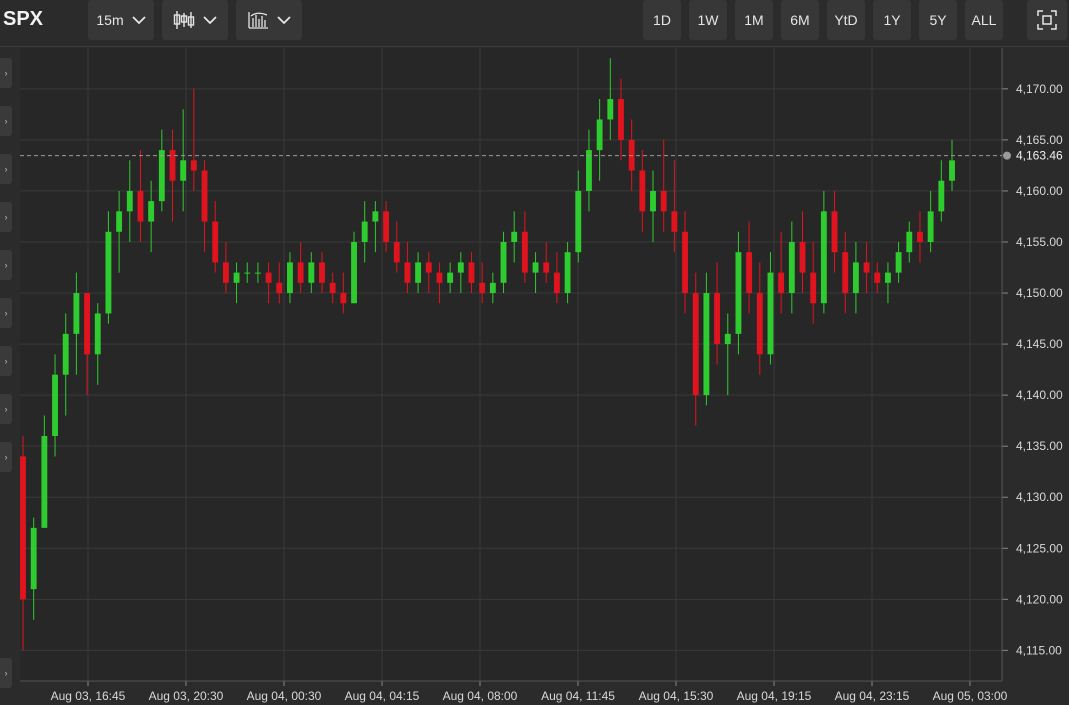 This screenshot has height=705, width=1069. I want to click on range-1m-button: 1M, so click(754, 20).